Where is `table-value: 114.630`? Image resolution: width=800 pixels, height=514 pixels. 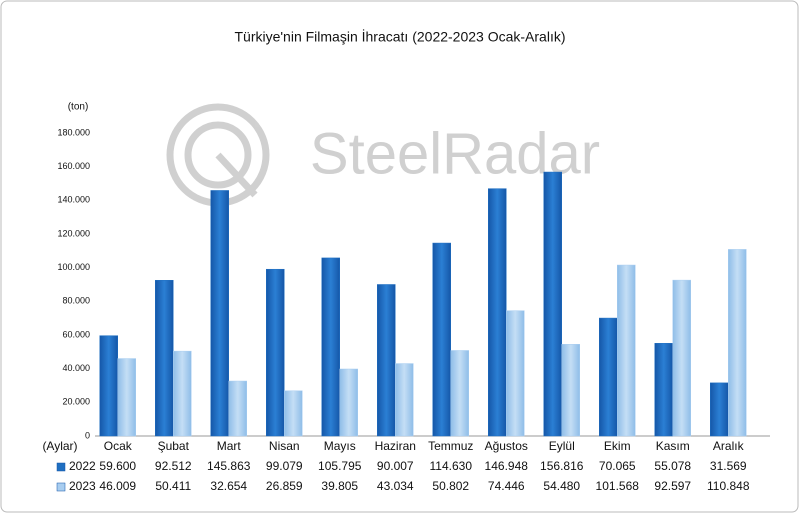 table-value: 114.630 is located at coordinates (451, 466).